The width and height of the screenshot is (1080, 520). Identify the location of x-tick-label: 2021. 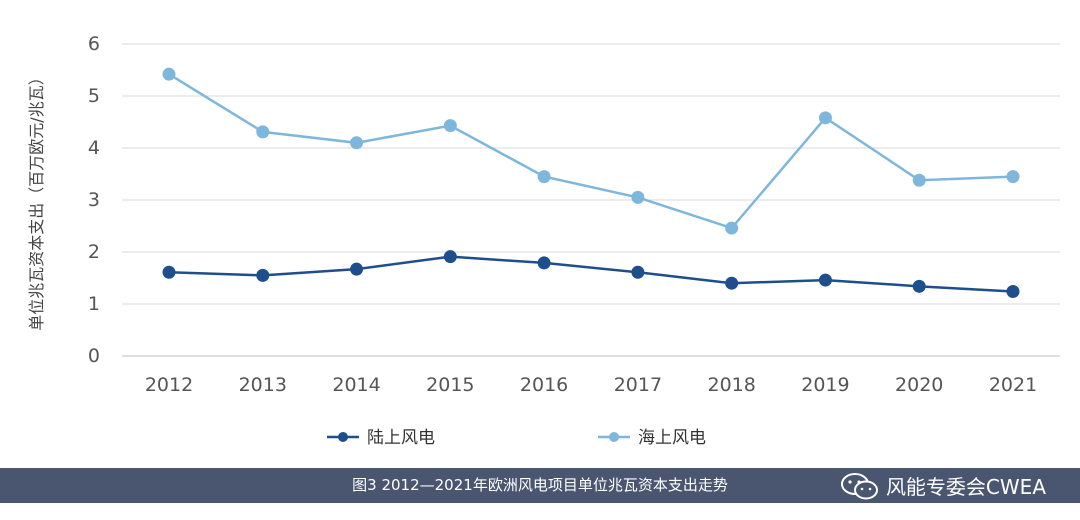
(1013, 385).